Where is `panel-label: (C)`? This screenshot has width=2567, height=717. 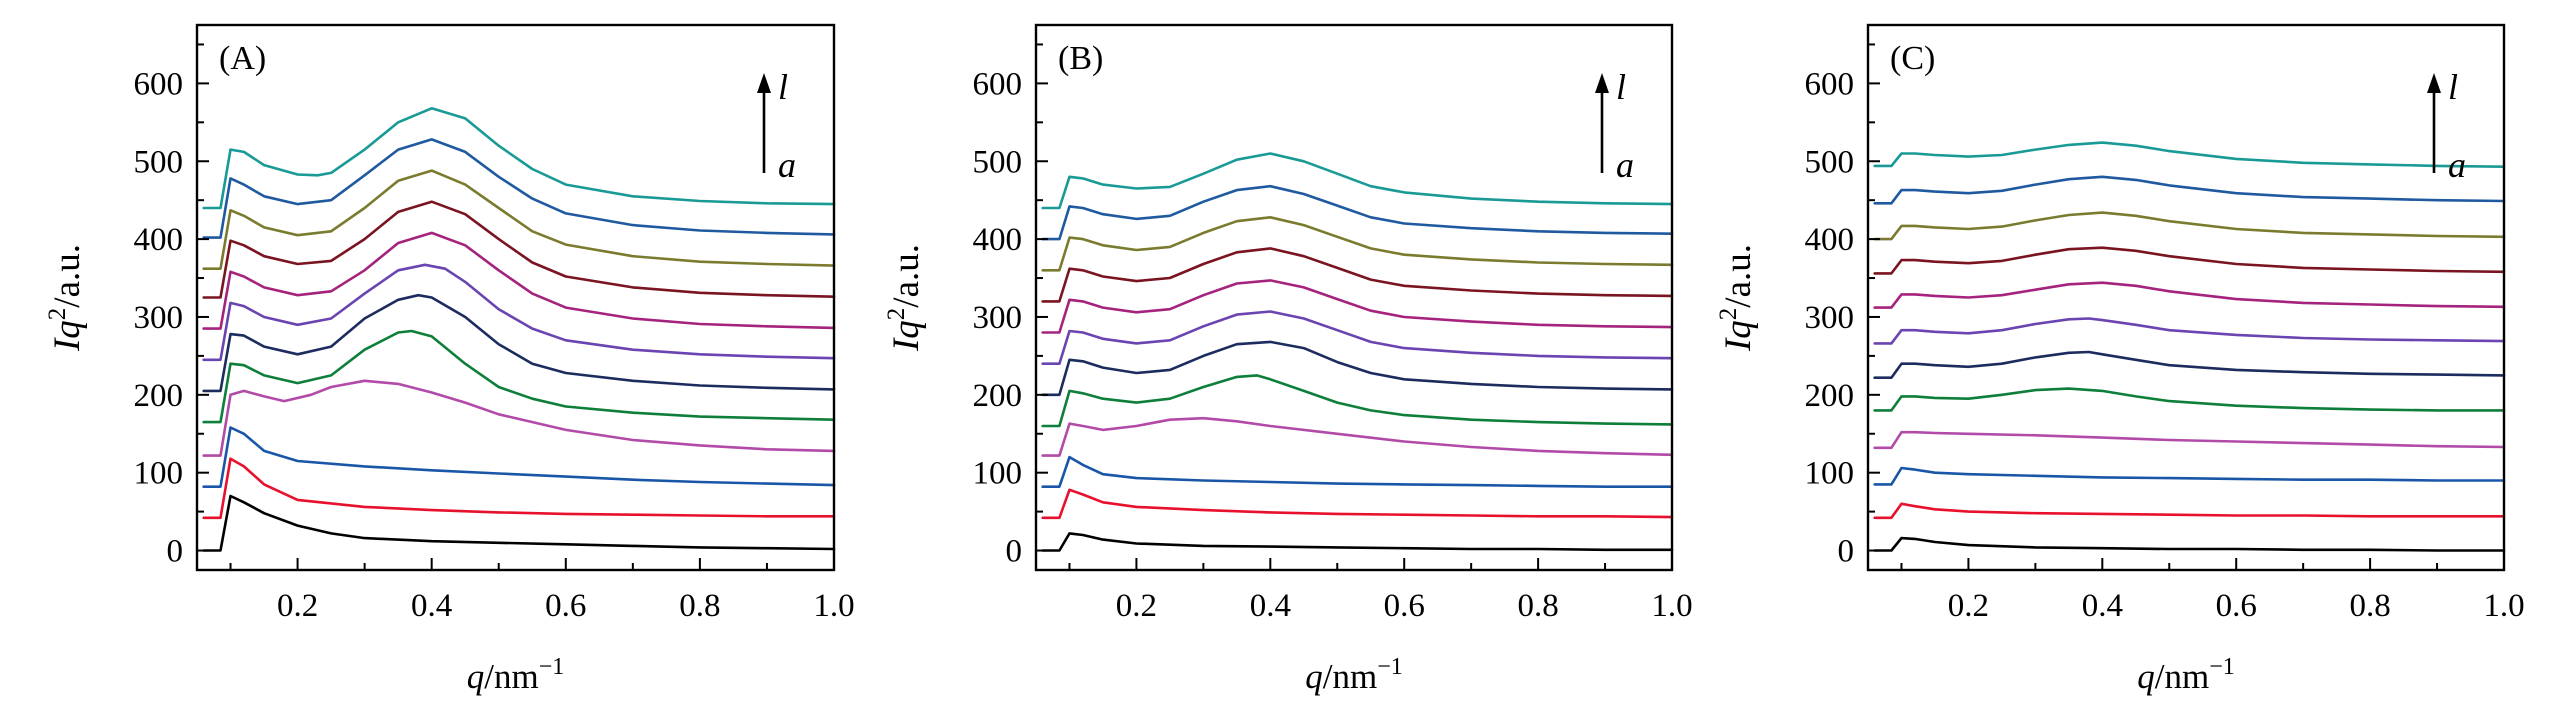
panel-label: (C) is located at coordinates (1912, 58).